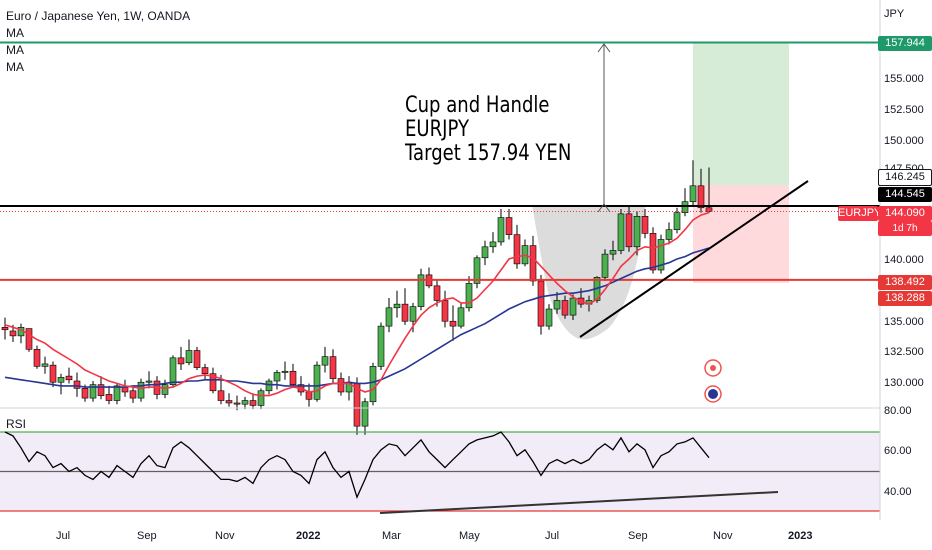 This screenshot has width=932, height=550. I want to click on annotation-line-2: EURJPY, so click(437, 129).